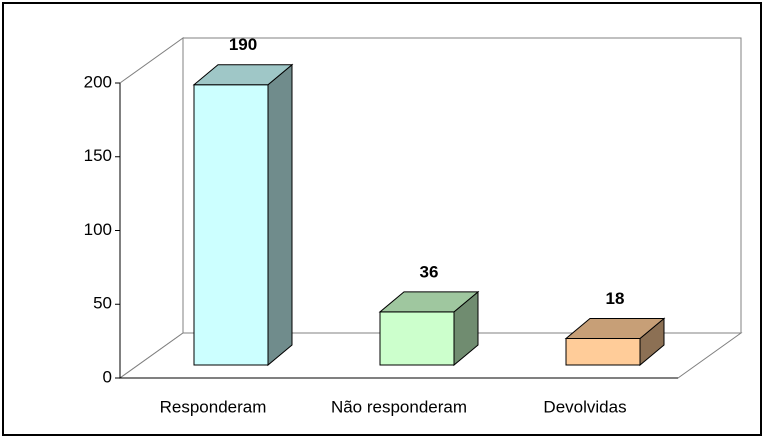 This screenshot has width=765, height=444. Describe the element at coordinates (399, 406) in the screenshot. I see `x-tick-label: Não responderam` at that location.